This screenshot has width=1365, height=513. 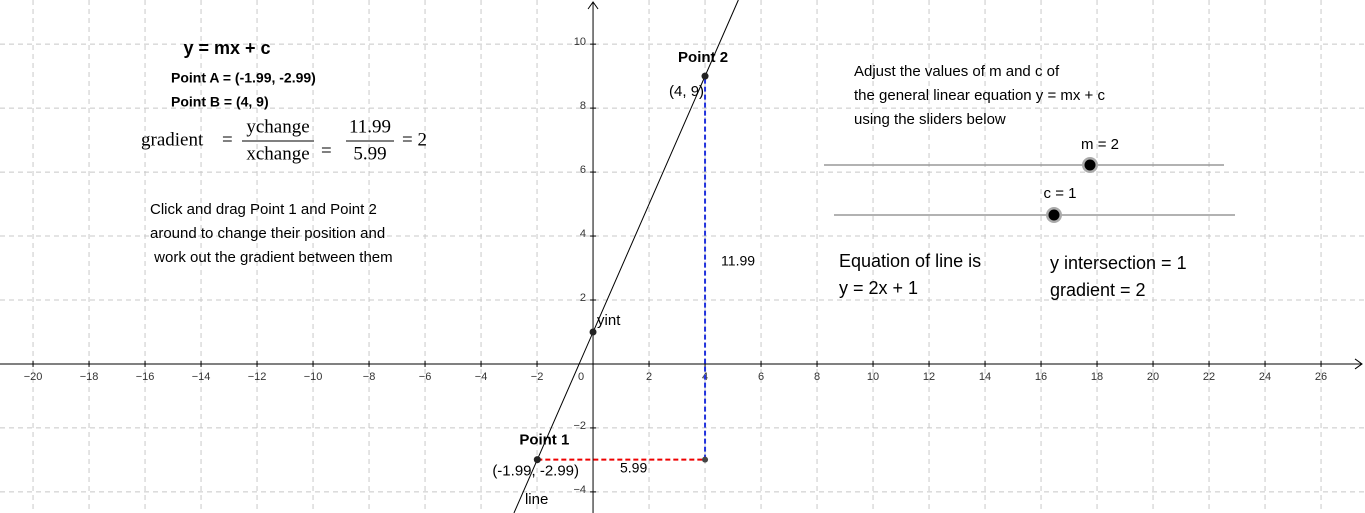 What do you see at coordinates (1097, 377) in the screenshot?
I see `x-tick-label: 18` at bounding box center [1097, 377].